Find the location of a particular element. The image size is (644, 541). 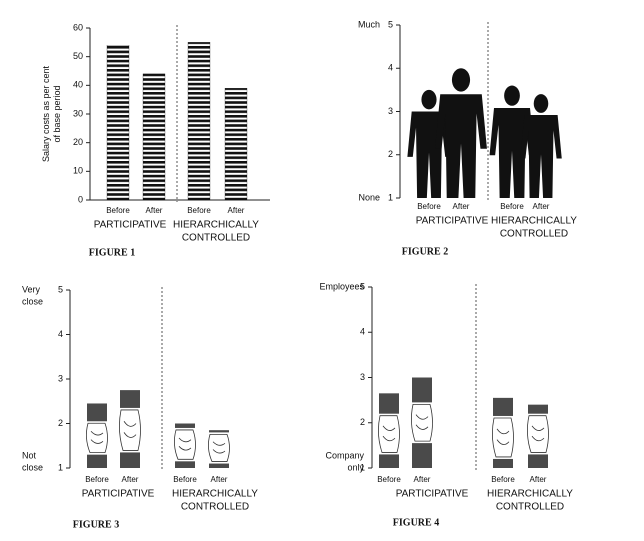

figure-title: FIGURE 3 is located at coordinates (96, 524).